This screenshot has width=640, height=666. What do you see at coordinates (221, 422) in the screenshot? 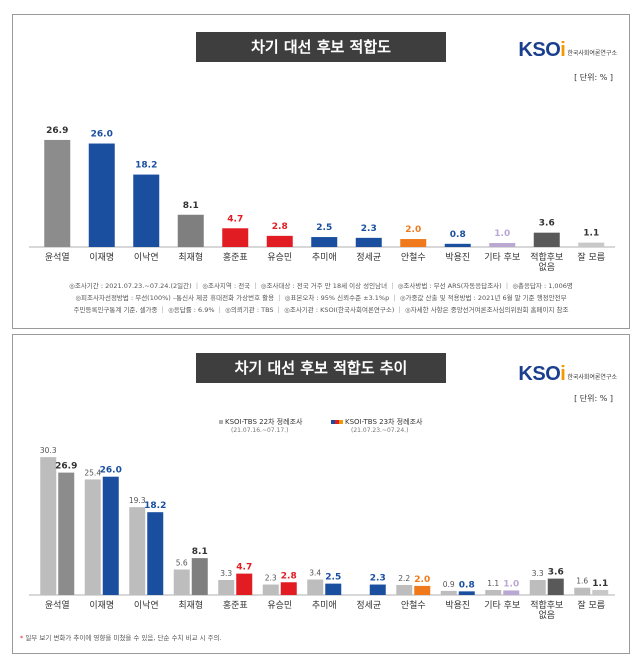
I see `legend-swatch-gray` at bounding box center [221, 422].